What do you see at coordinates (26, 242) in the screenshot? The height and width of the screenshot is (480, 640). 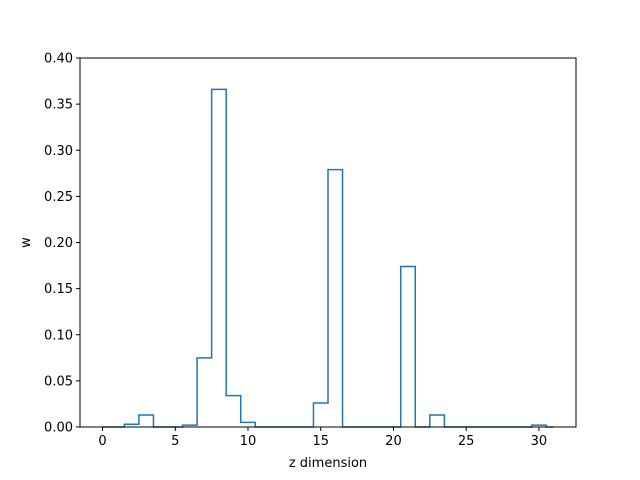 I see `y-axis-label: w` at bounding box center [26, 242].